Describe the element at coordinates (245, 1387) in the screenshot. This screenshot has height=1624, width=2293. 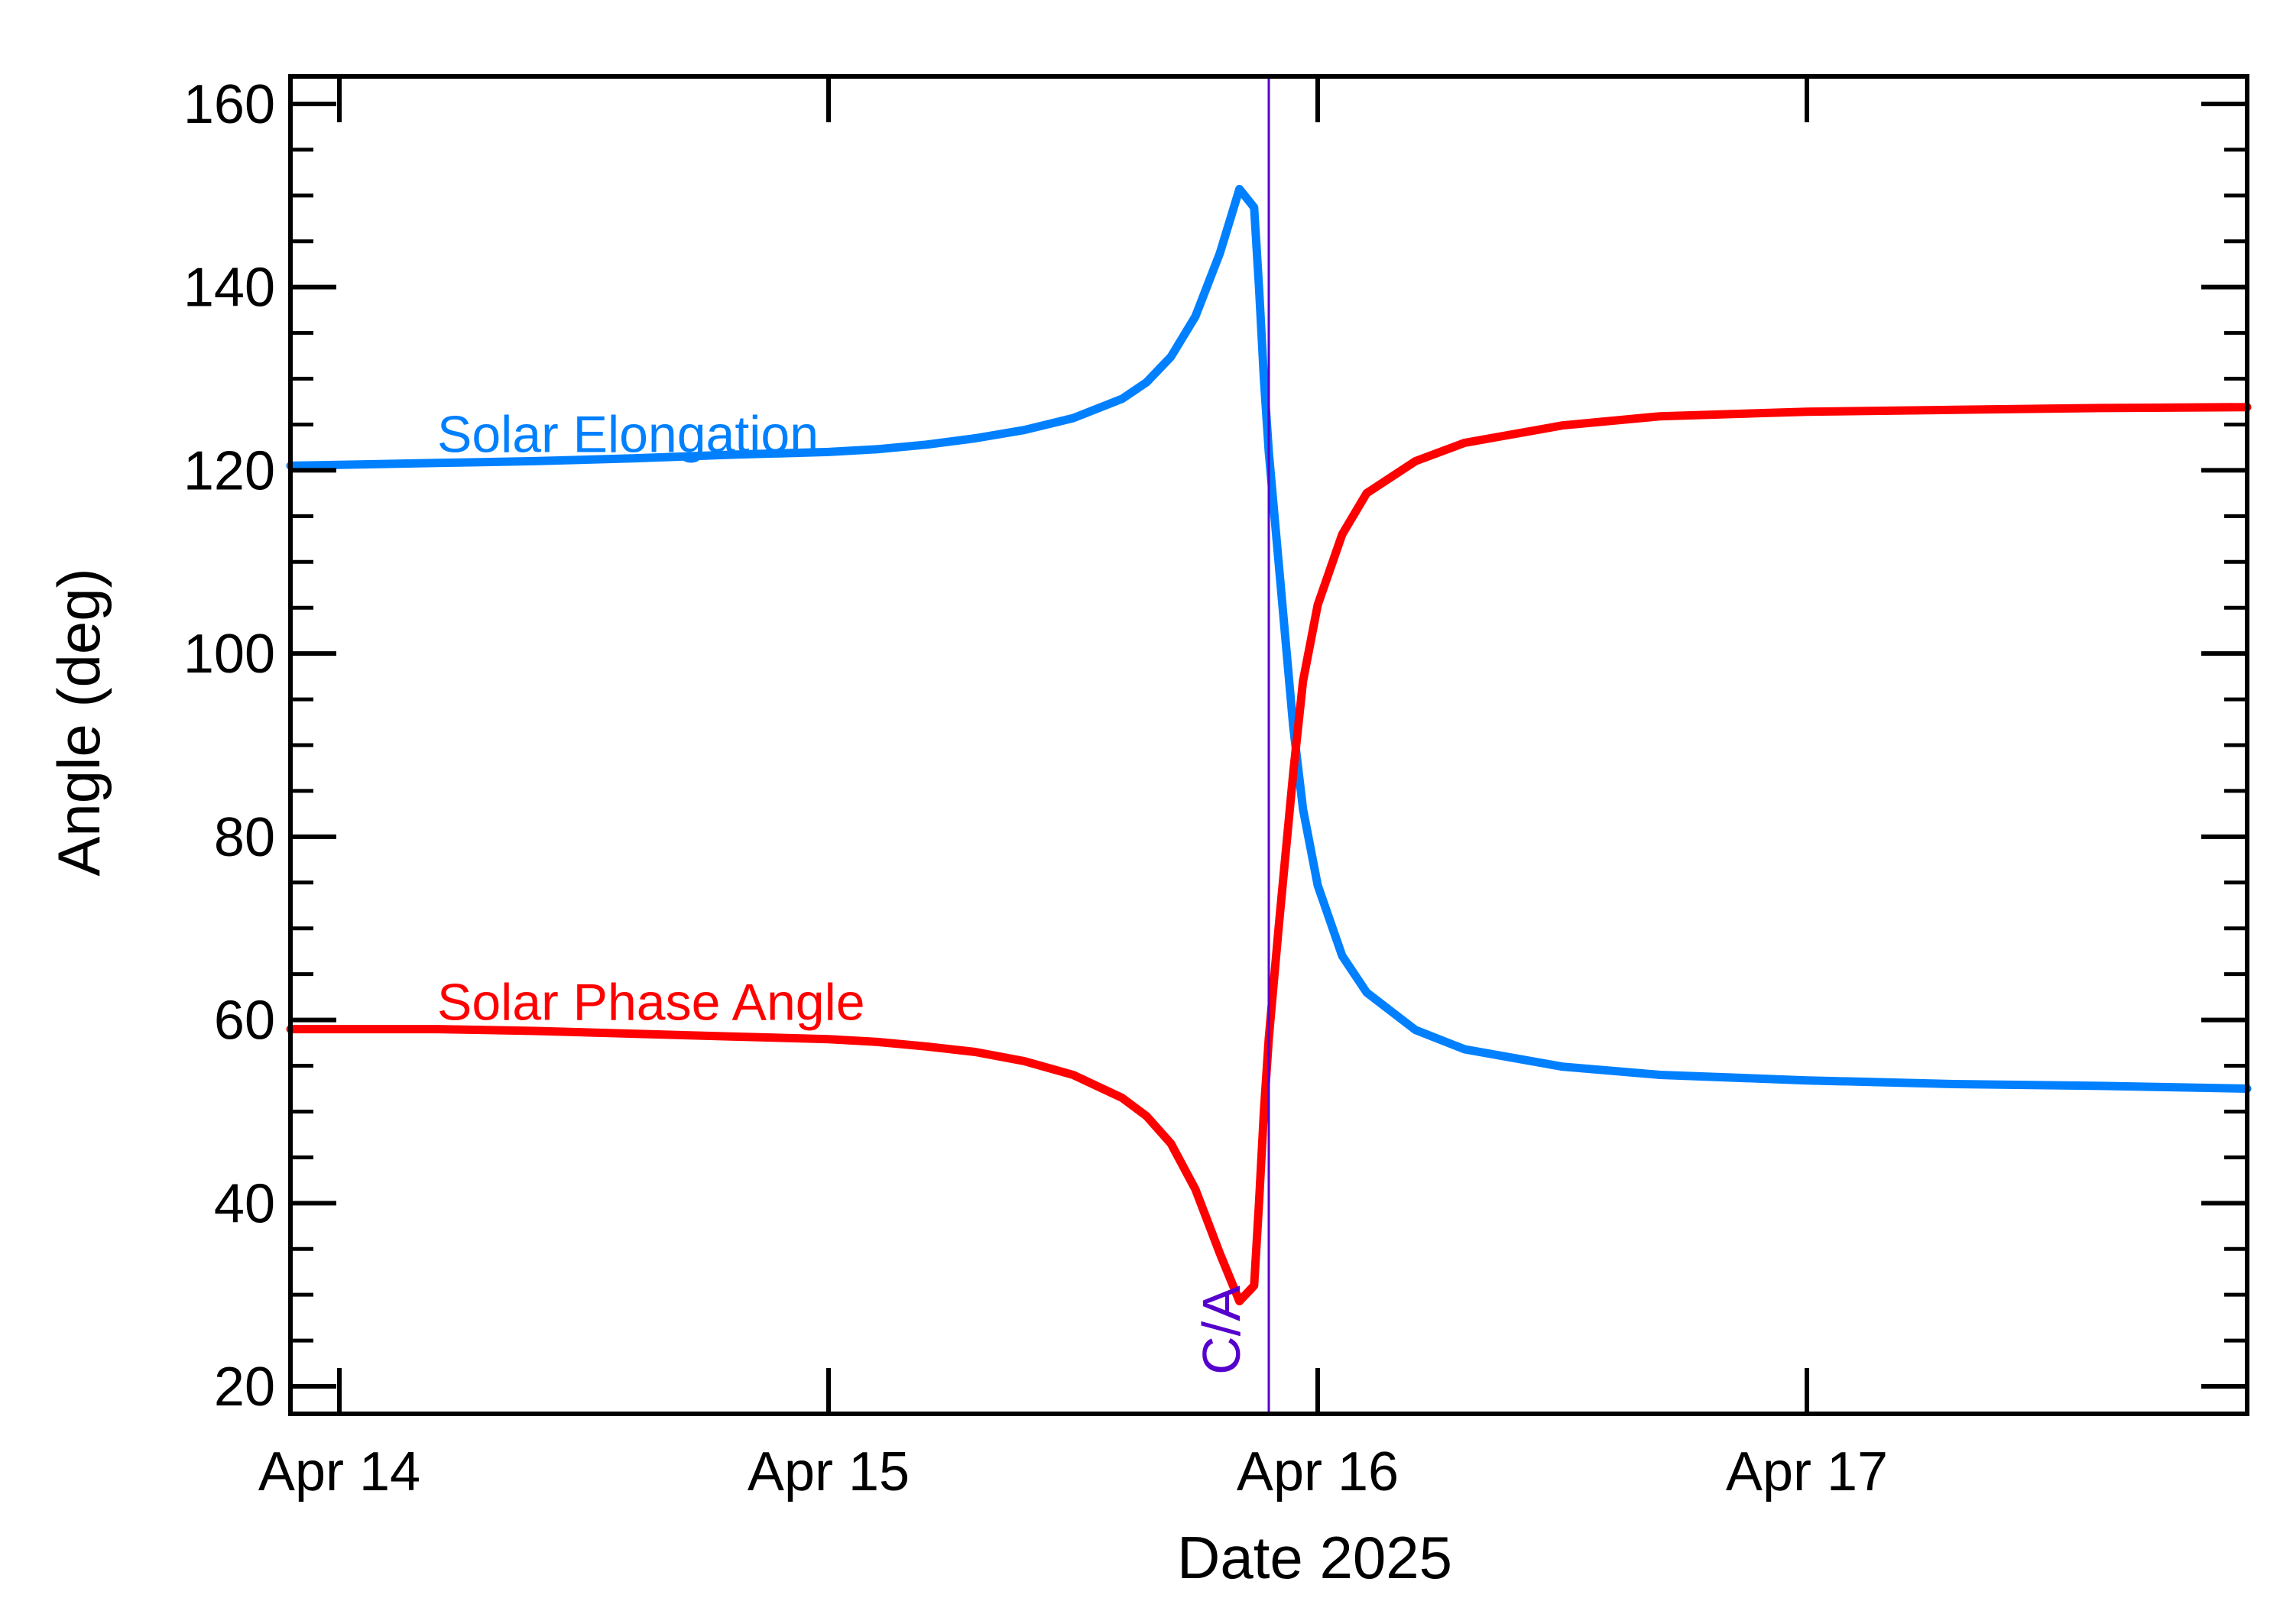
I see `y-tick-label: 20` at that location.